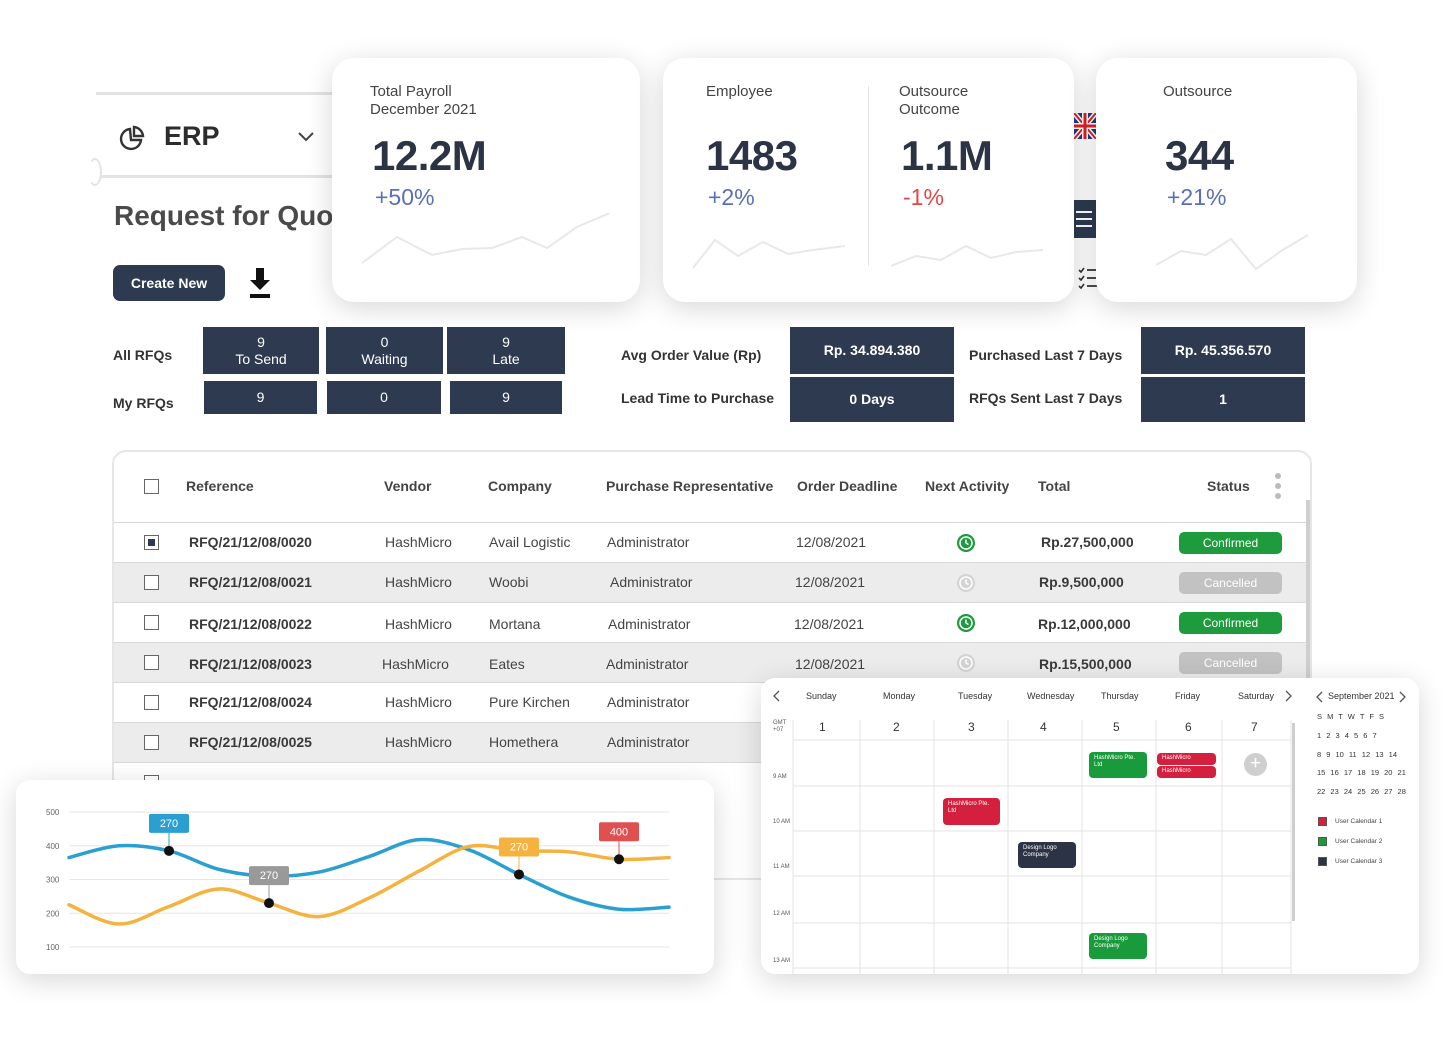  What do you see at coordinates (923, 197) in the screenshot?
I see `kpi-delta: -1%` at bounding box center [923, 197].